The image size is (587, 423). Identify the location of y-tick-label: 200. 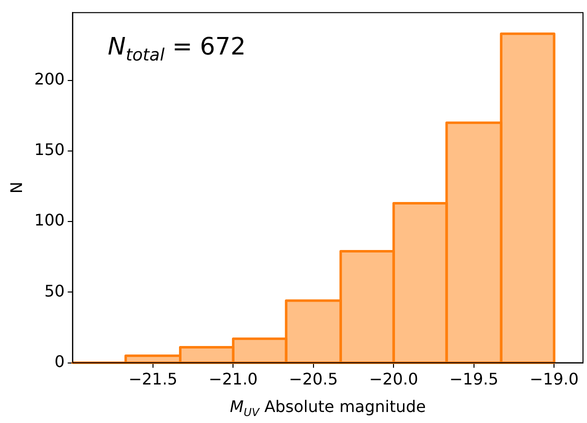
(49, 79).